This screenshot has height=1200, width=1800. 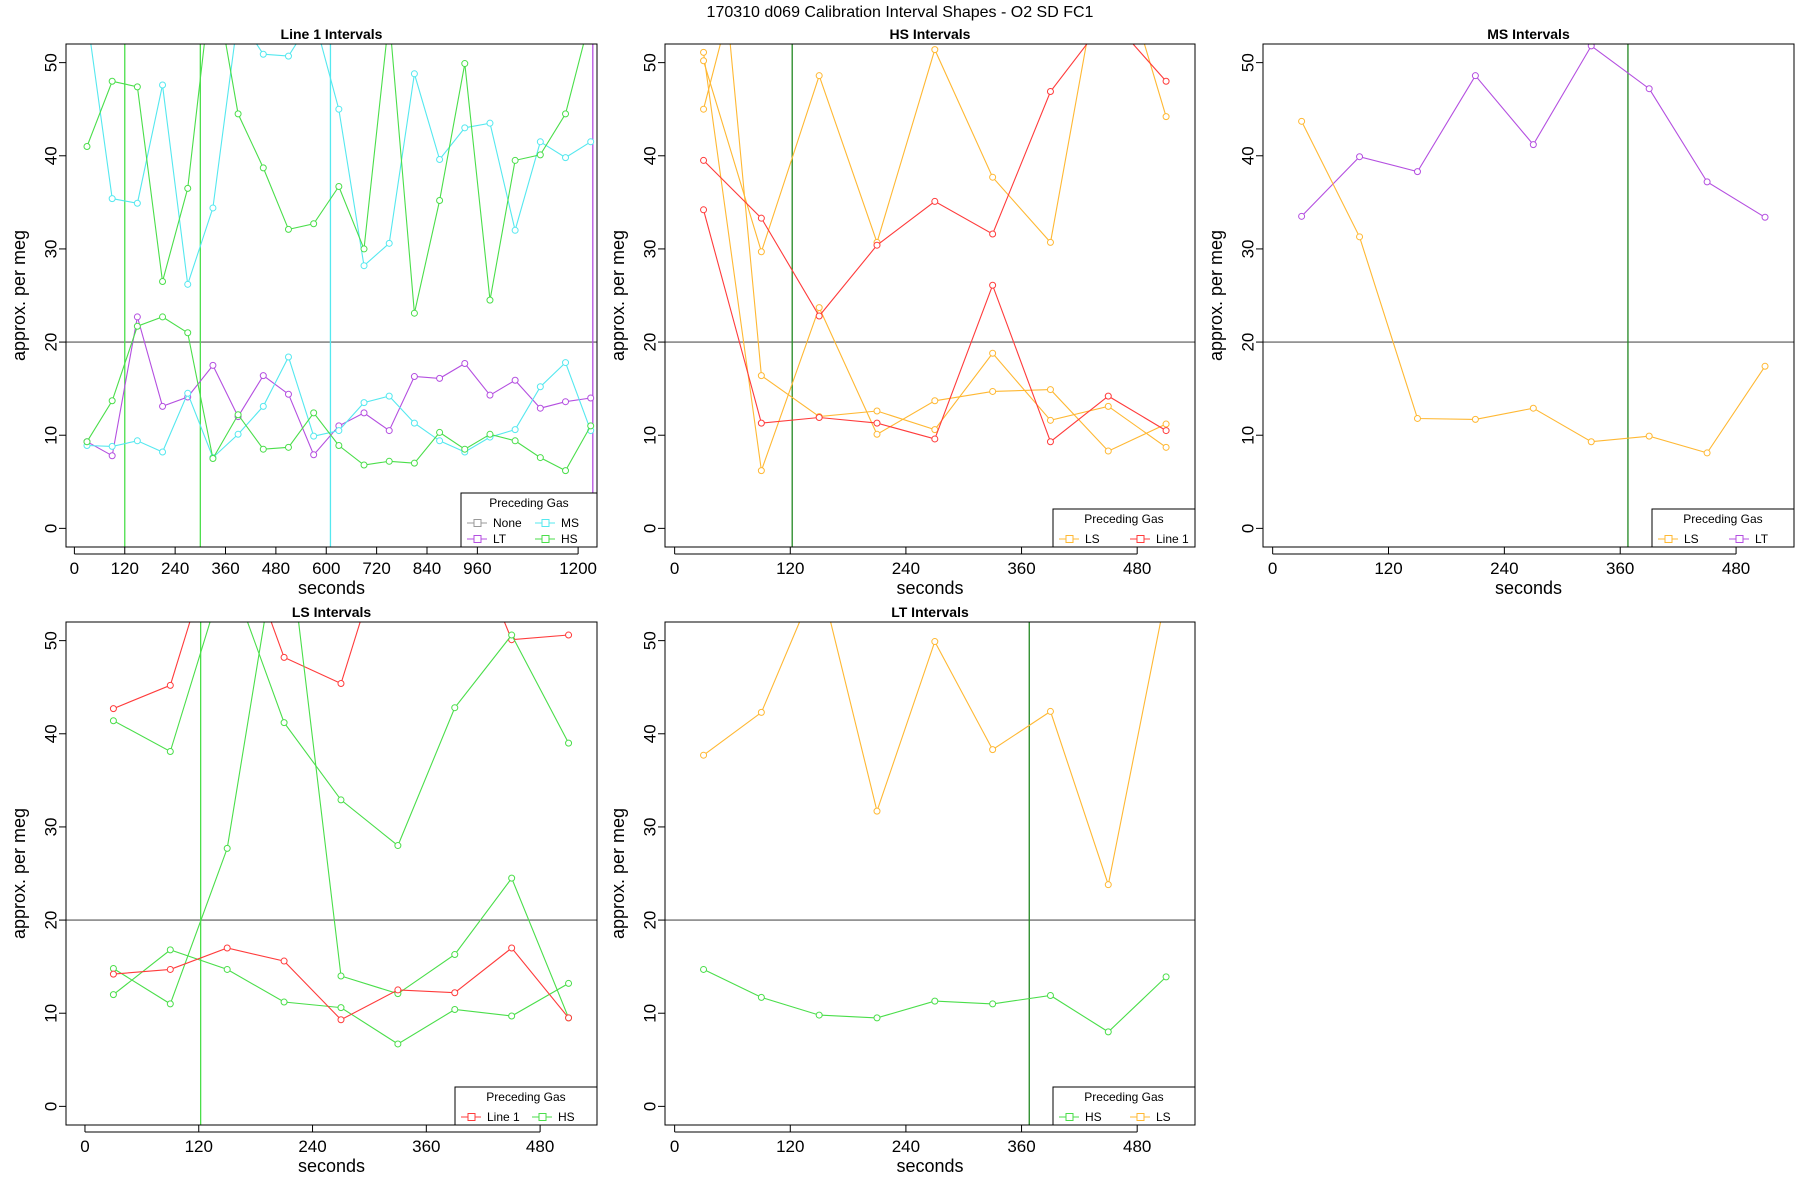 What do you see at coordinates (1723, 528) in the screenshot?
I see `legend-box` at bounding box center [1723, 528].